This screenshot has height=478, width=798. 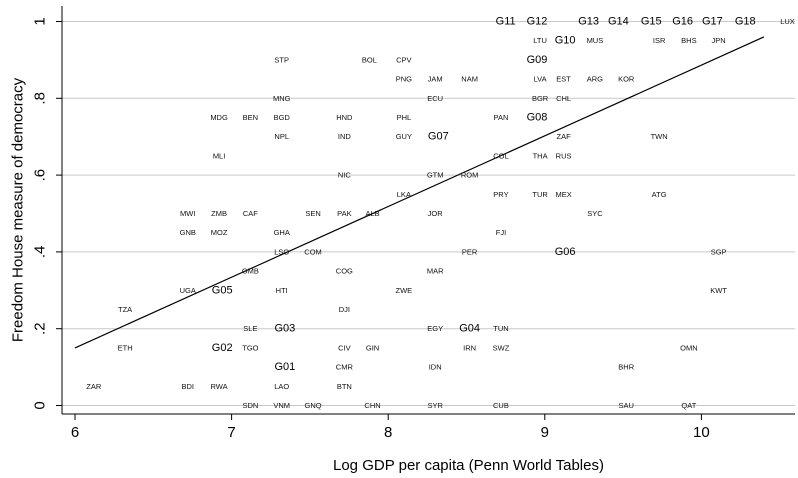 I want to click on group-point-label: G04, so click(x=469, y=329).